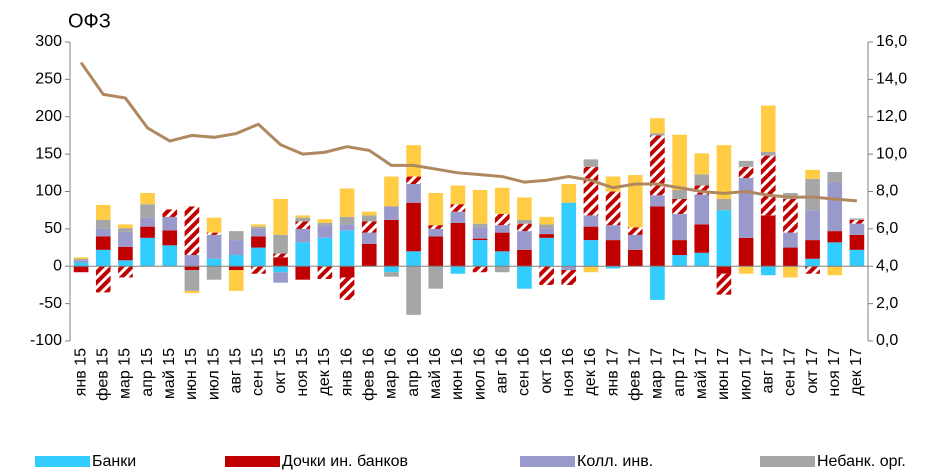  I want to click on x-tick-label: мар 16, so click(391, 373).